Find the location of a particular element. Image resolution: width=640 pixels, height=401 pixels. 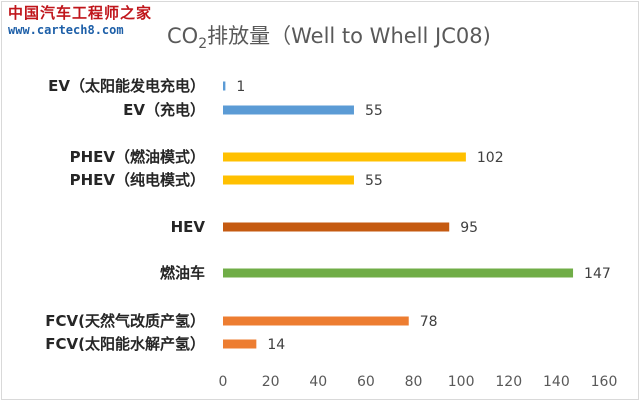

category-label-4: HEV is located at coordinates (188, 227).